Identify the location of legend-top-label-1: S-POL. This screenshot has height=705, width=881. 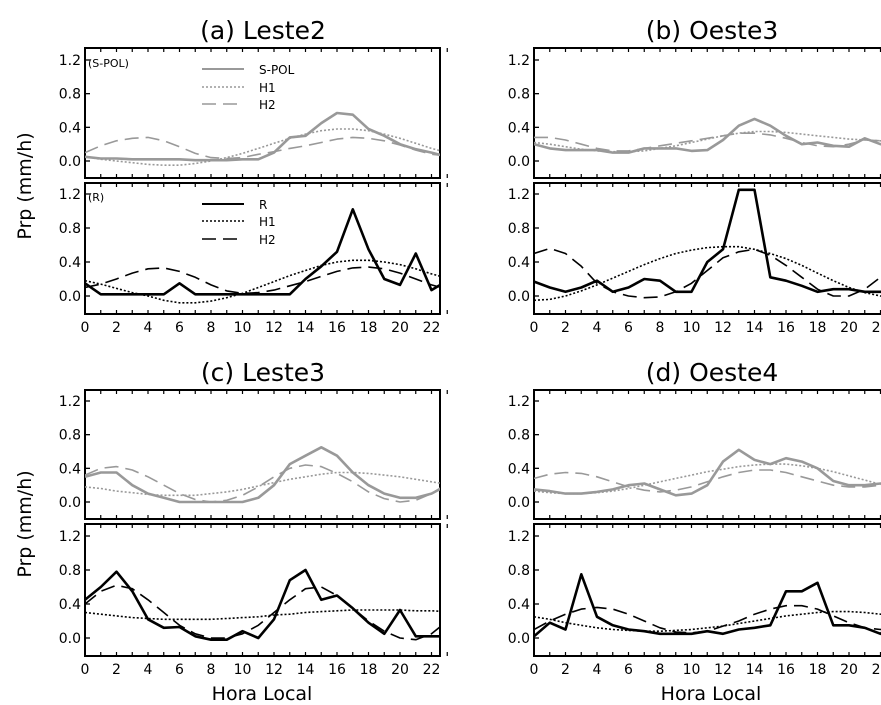
(277, 70).